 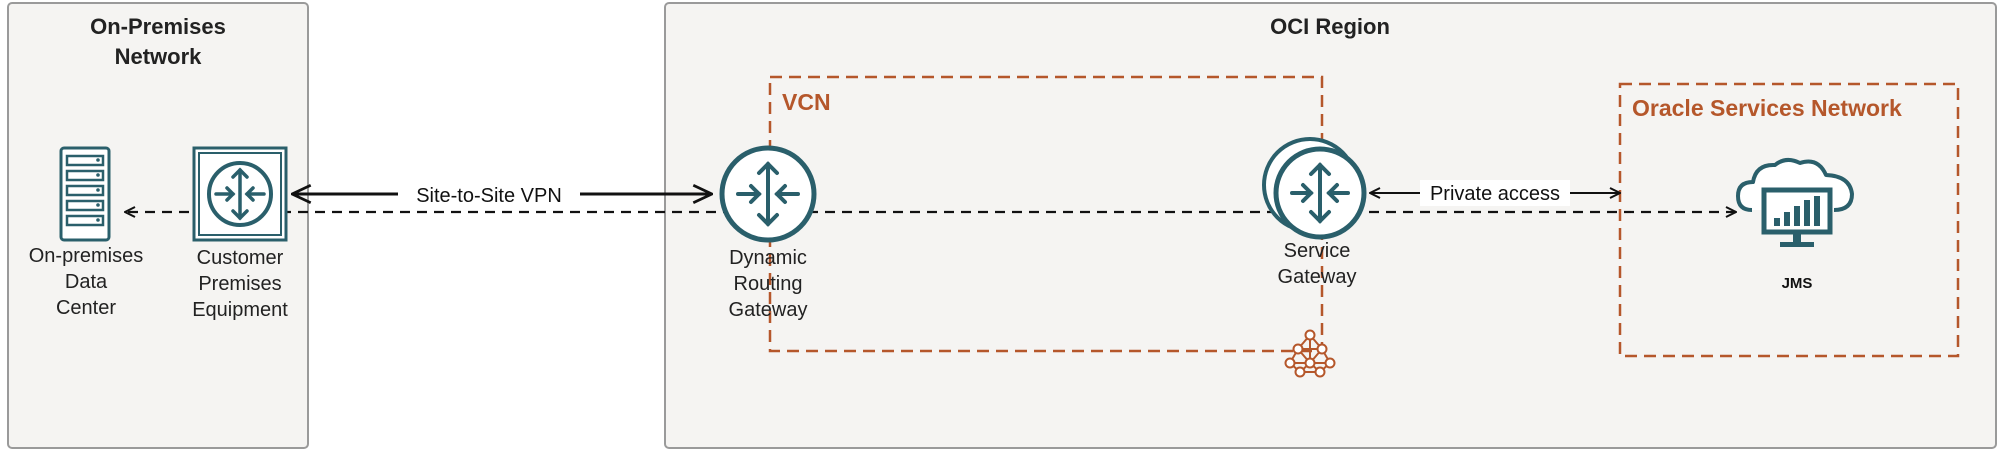 I want to click on jms-label: JMS, so click(x=1797, y=283).